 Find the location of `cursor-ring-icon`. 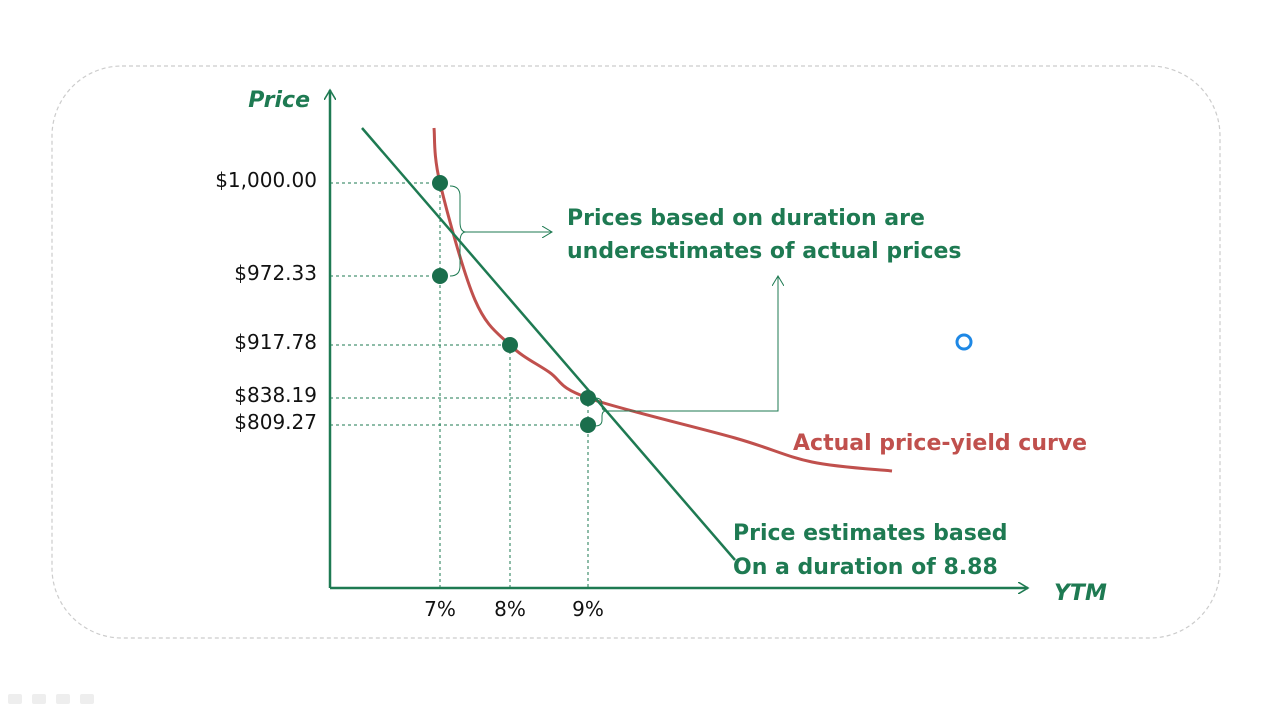

cursor-ring-icon is located at coordinates (964, 342).